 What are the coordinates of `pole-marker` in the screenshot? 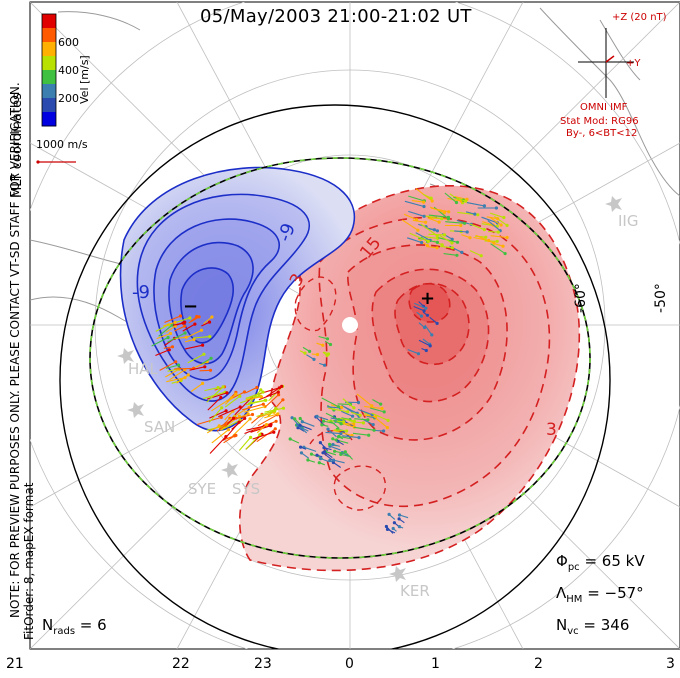 It's located at (350, 325).